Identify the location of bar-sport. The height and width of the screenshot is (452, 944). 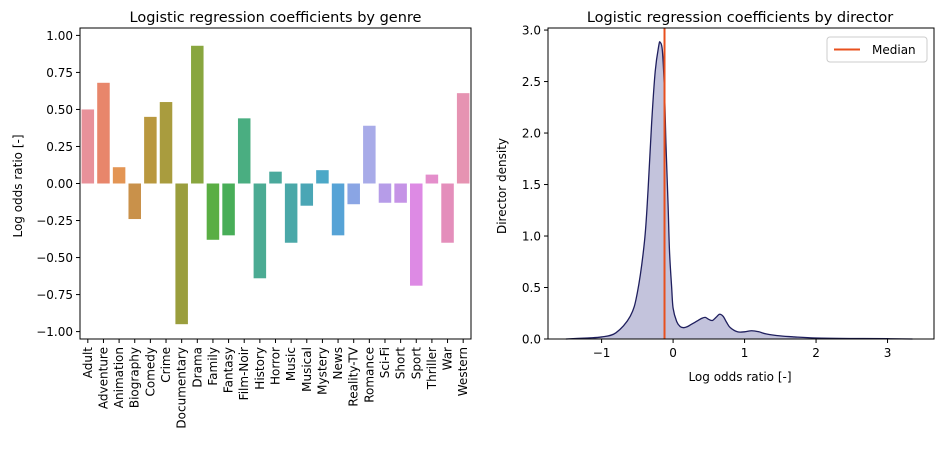
(416, 234).